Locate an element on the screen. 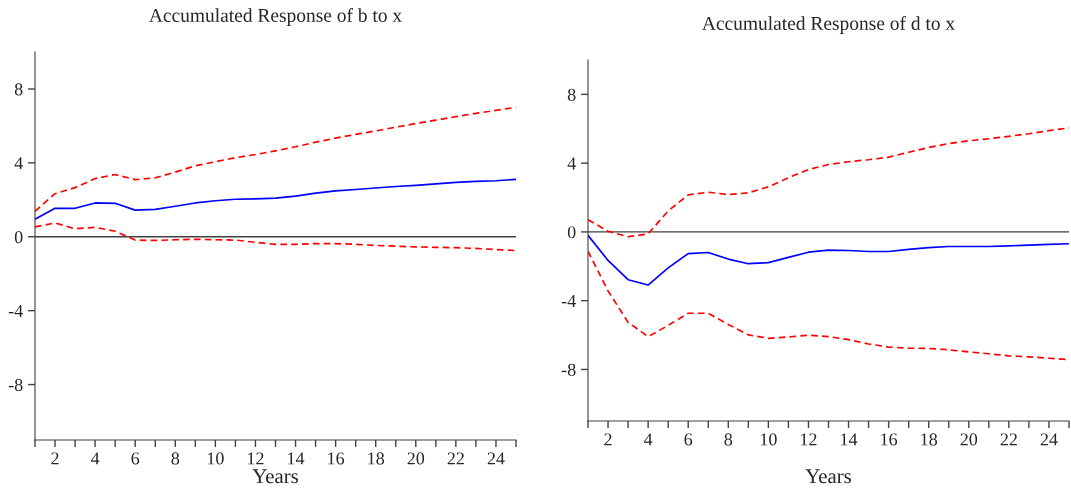 The image size is (1071, 492). chart-title: Accumulated Response of b to x is located at coordinates (275, 17).